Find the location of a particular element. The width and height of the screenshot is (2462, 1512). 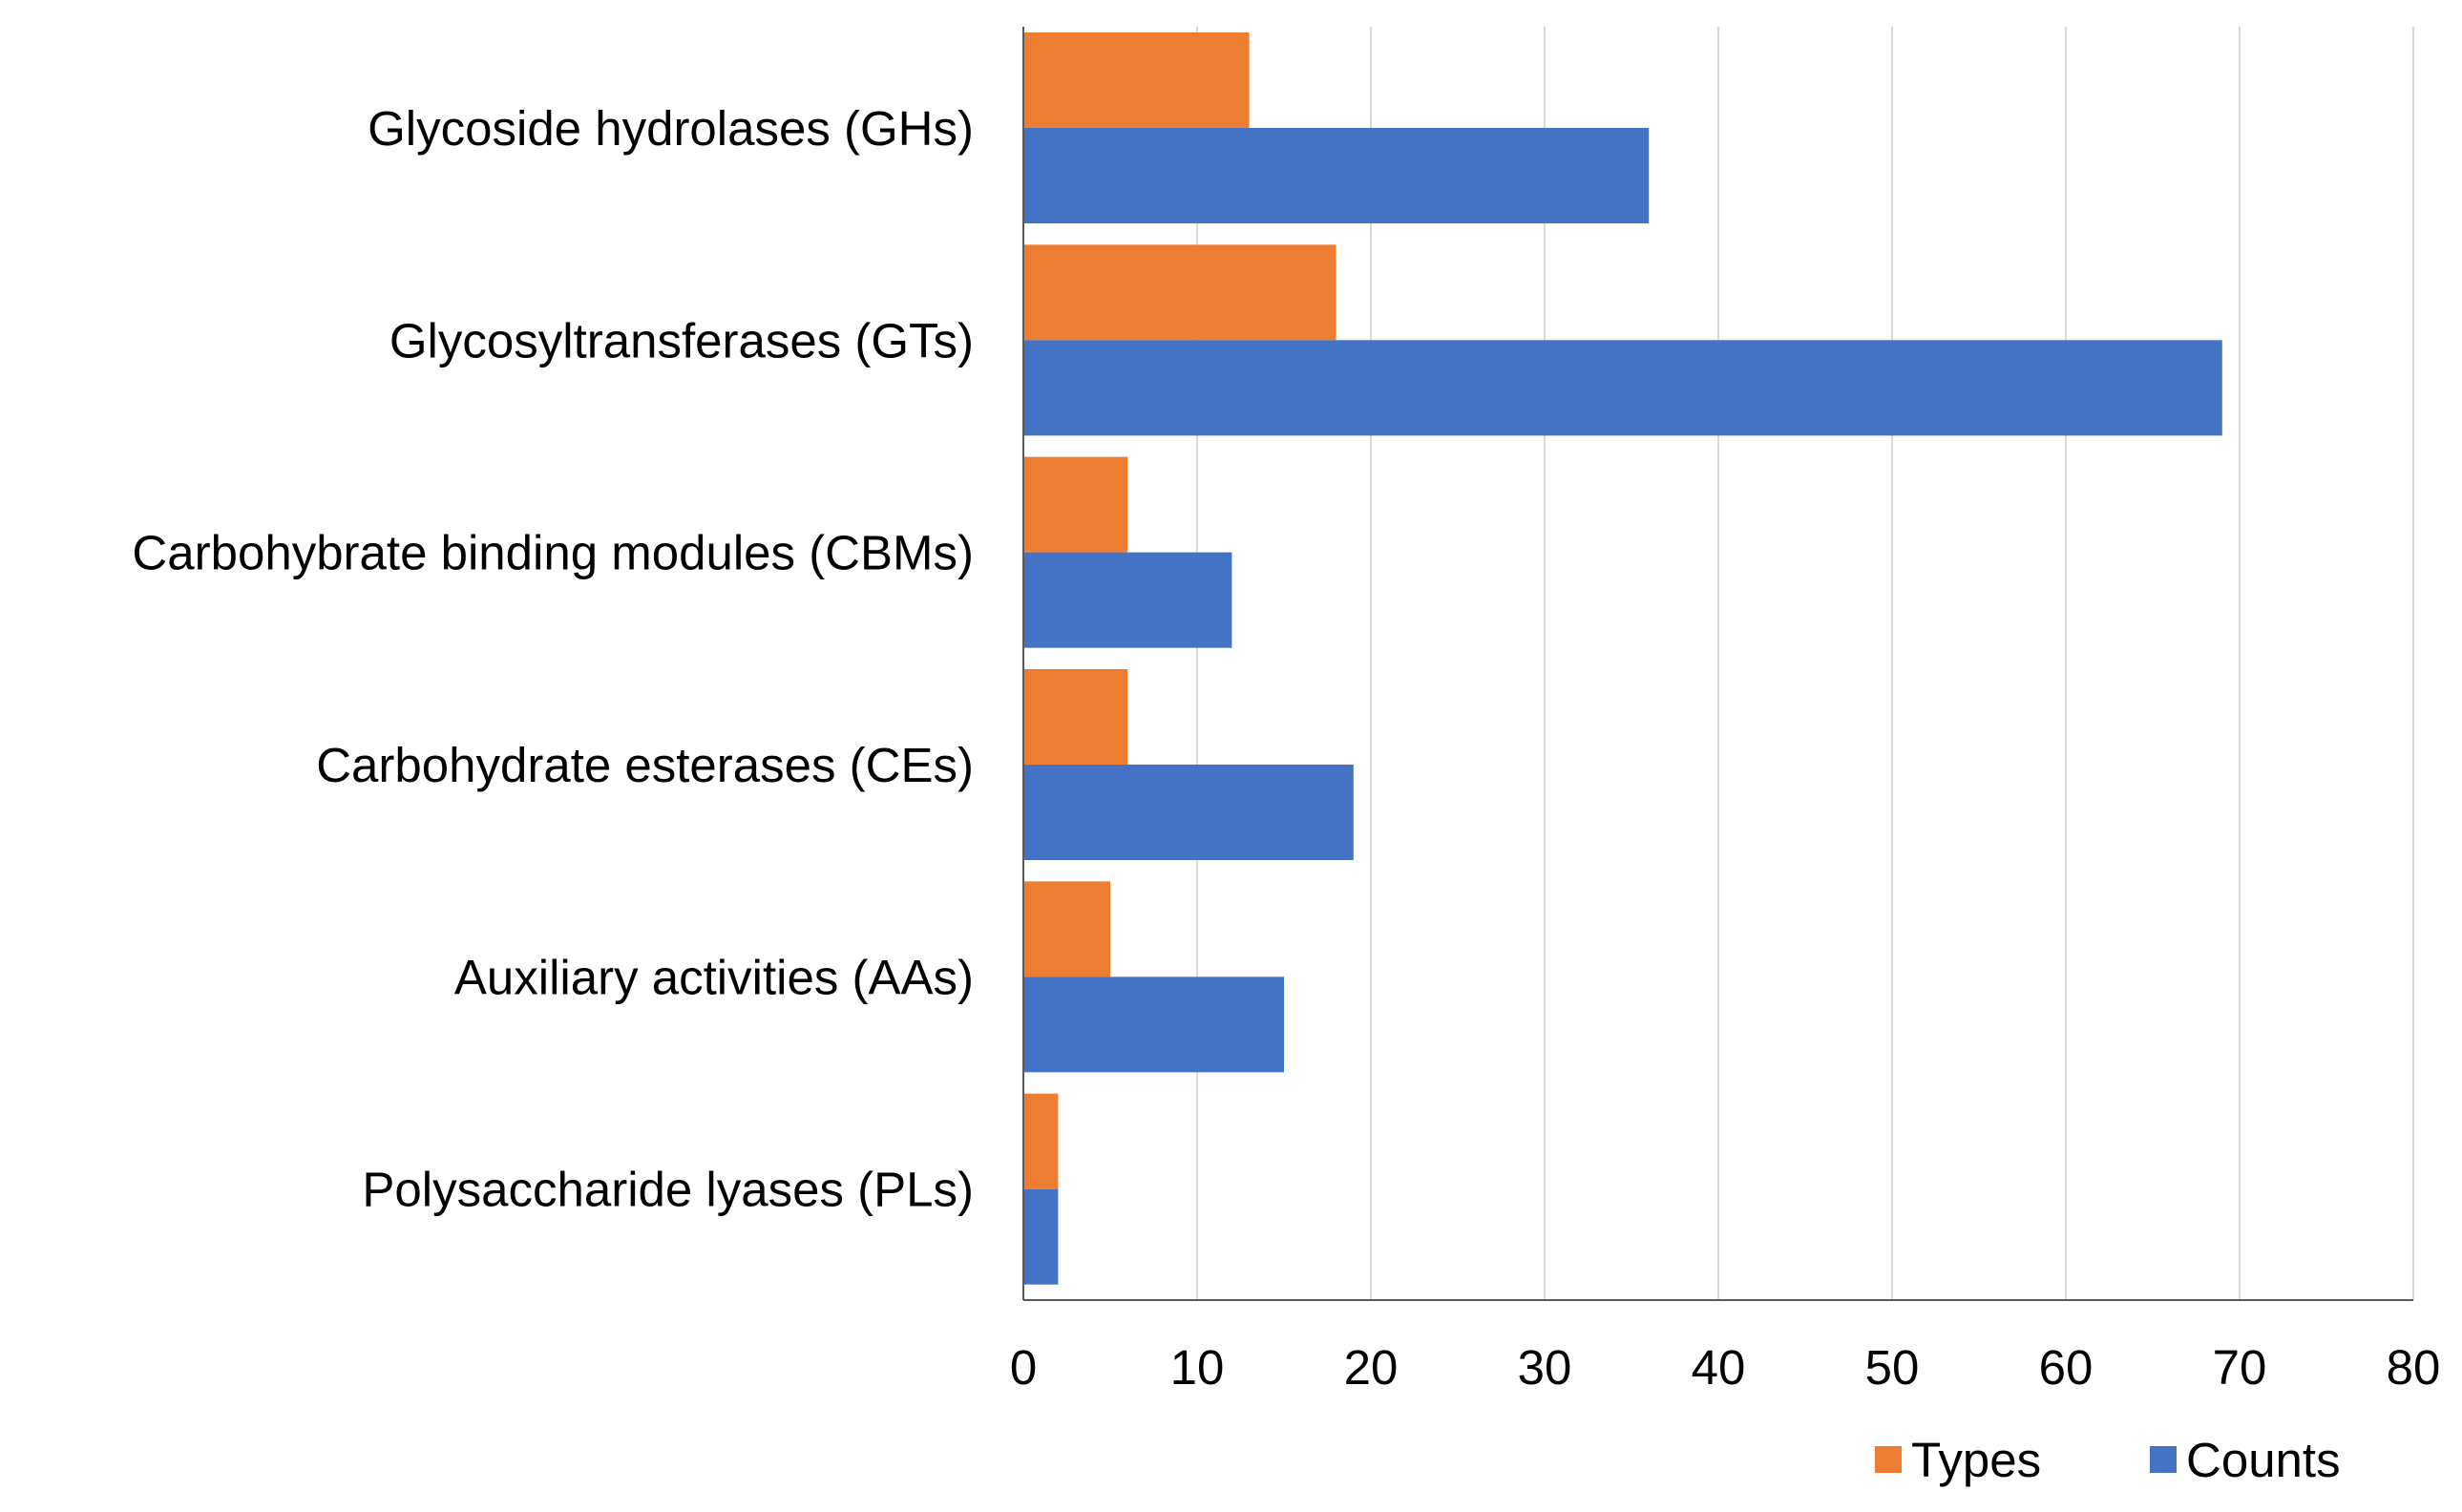

x-tick-label-50: 50 is located at coordinates (1892, 1368).